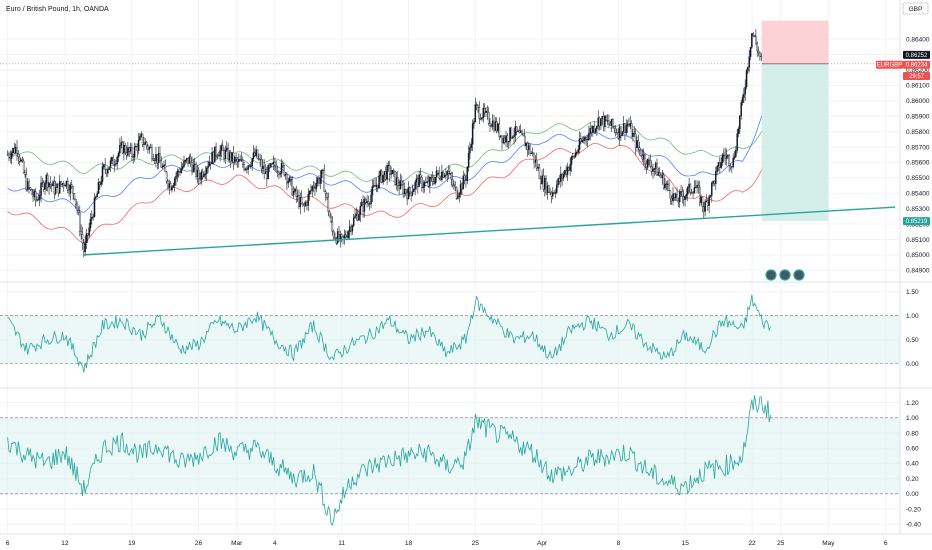 The height and width of the screenshot is (550, 932). I want to click on y-tick-label: -0.40, so click(913, 525).